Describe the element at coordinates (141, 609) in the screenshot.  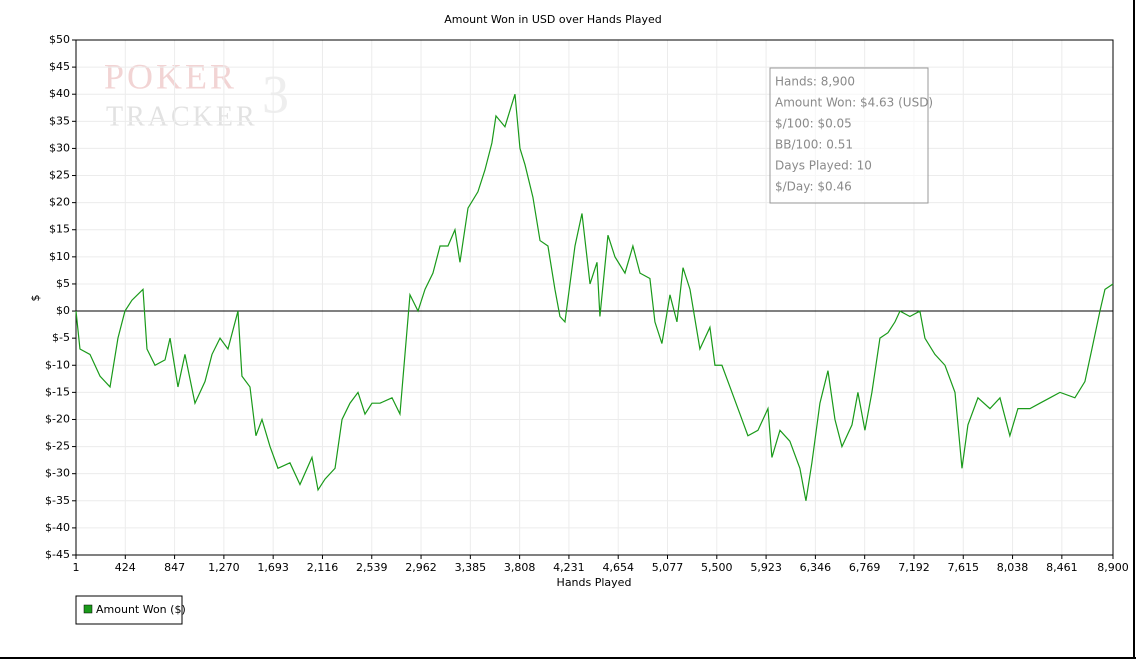
I see `legend-label: Amount Won ($)` at that location.